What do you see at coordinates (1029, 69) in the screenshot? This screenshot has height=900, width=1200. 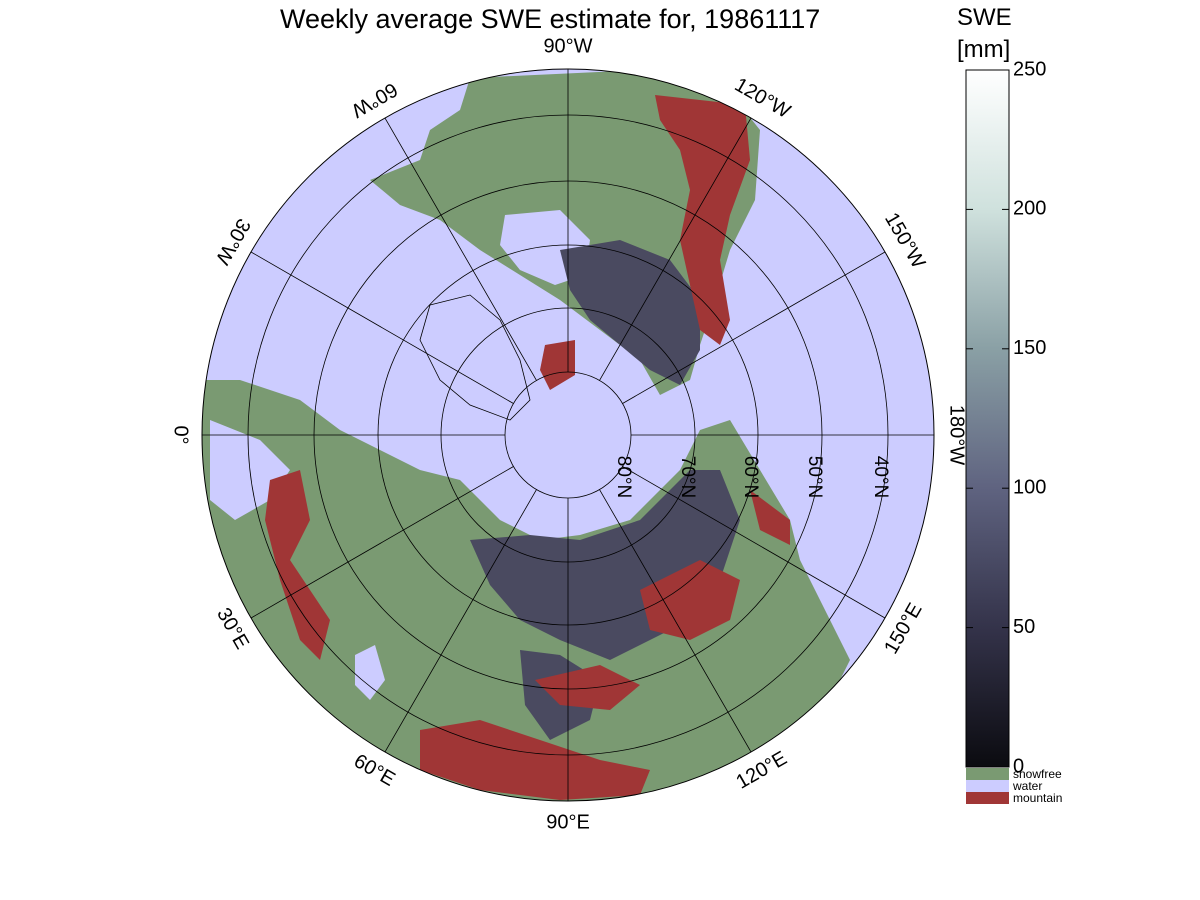 I see `colorbar-tick-label: 250` at bounding box center [1029, 69].